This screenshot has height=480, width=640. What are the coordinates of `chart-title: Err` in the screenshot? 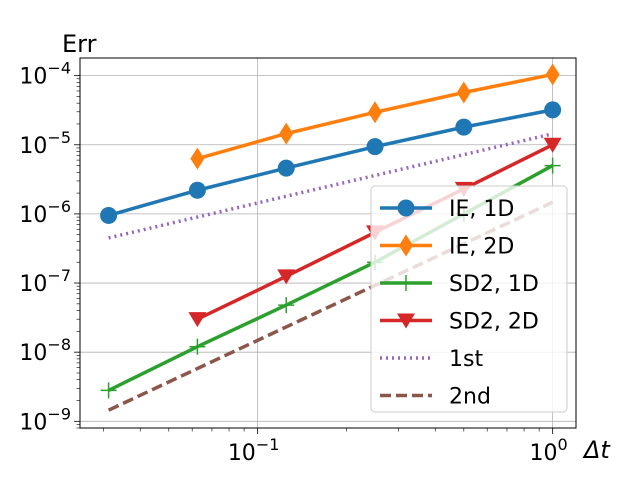 It's located at (79, 44).